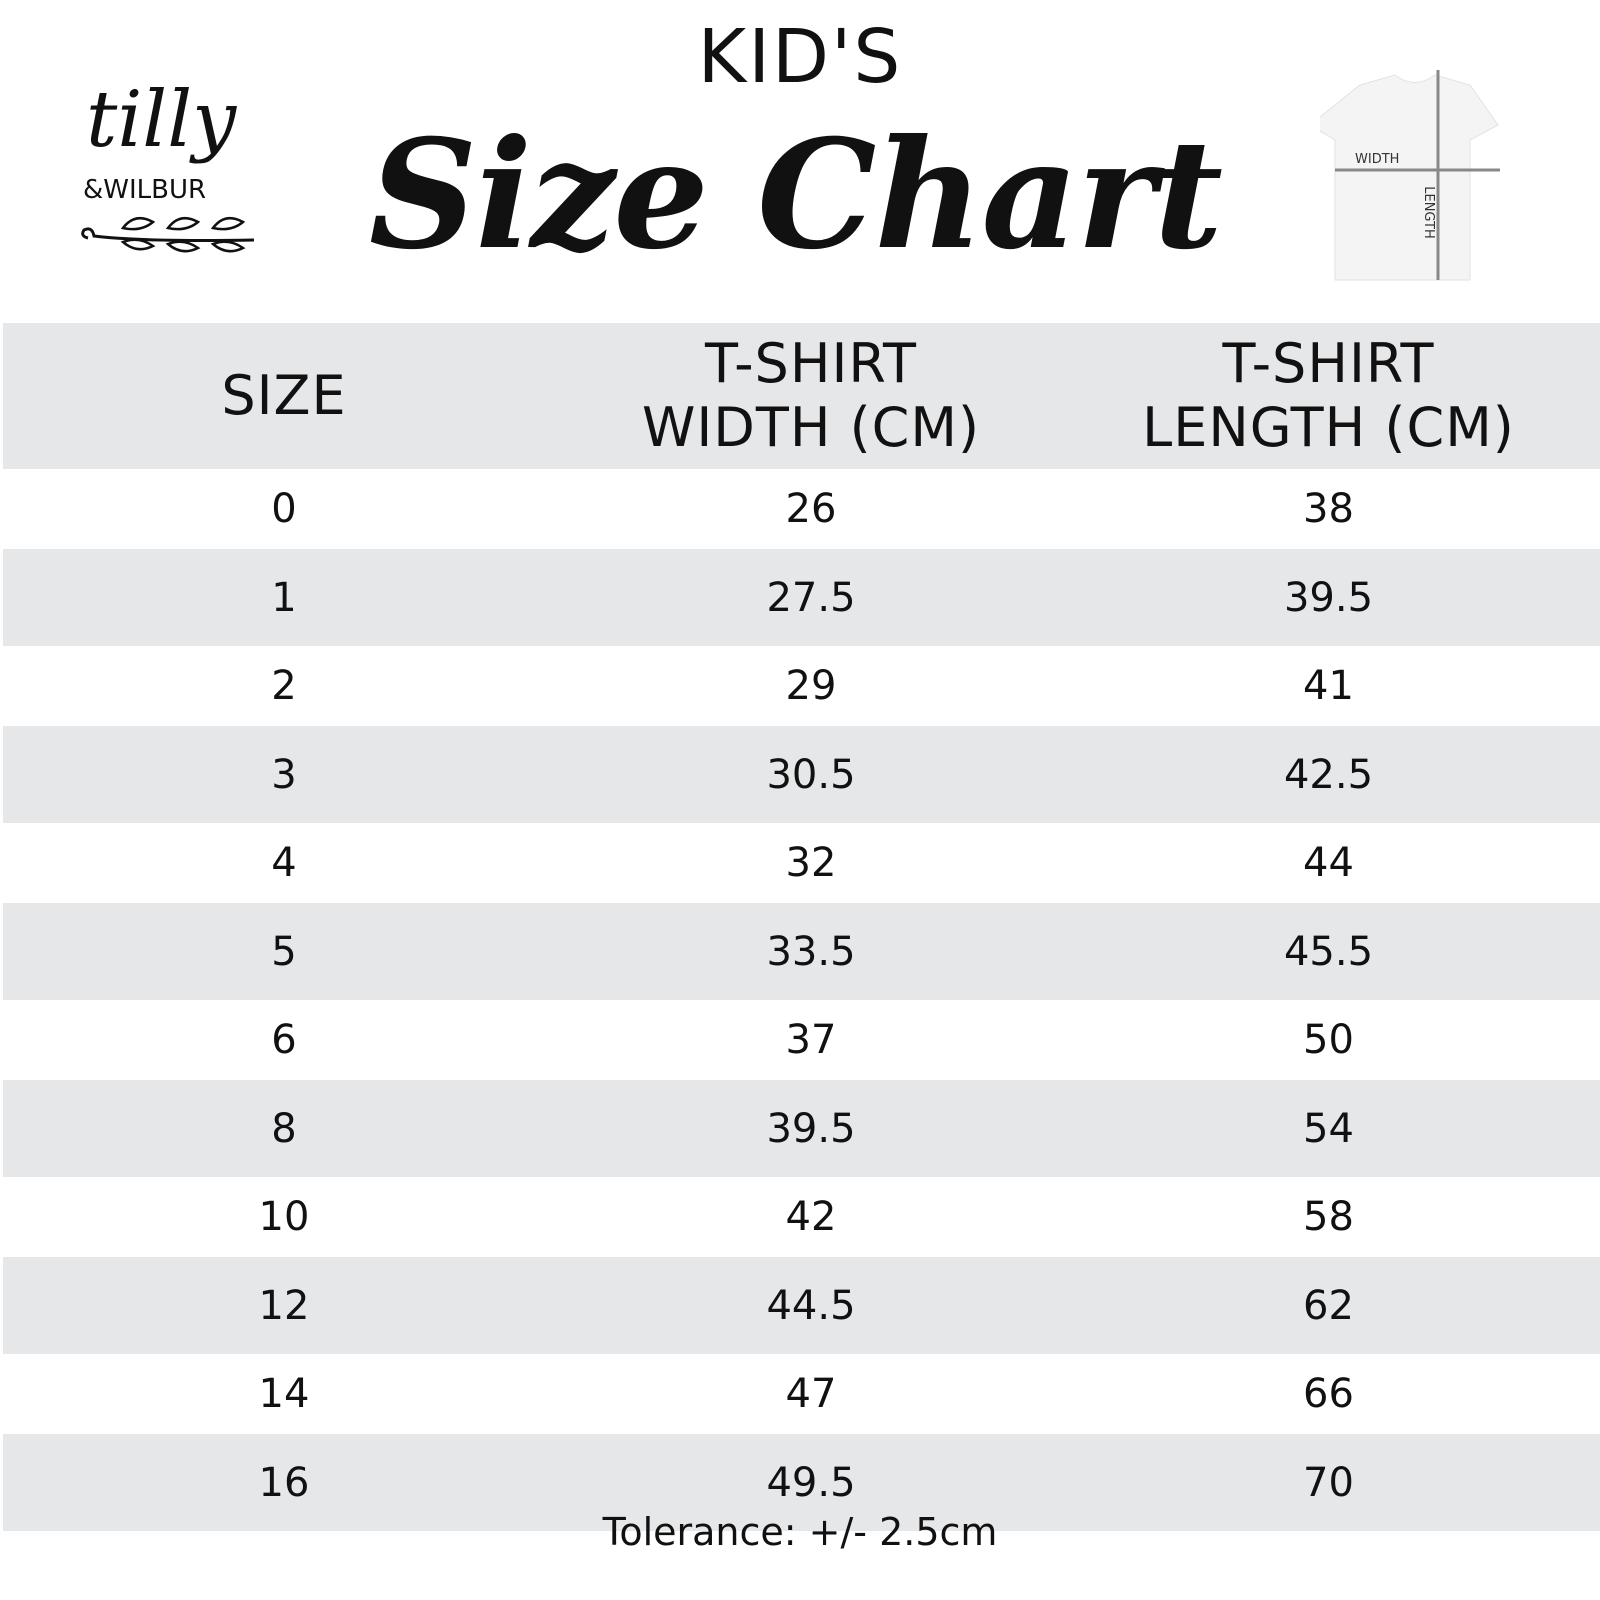 Image resolution: width=1600 pixels, height=1600 pixels. What do you see at coordinates (1328, 1217) in the screenshot?
I see `cell-length: 58` at bounding box center [1328, 1217].